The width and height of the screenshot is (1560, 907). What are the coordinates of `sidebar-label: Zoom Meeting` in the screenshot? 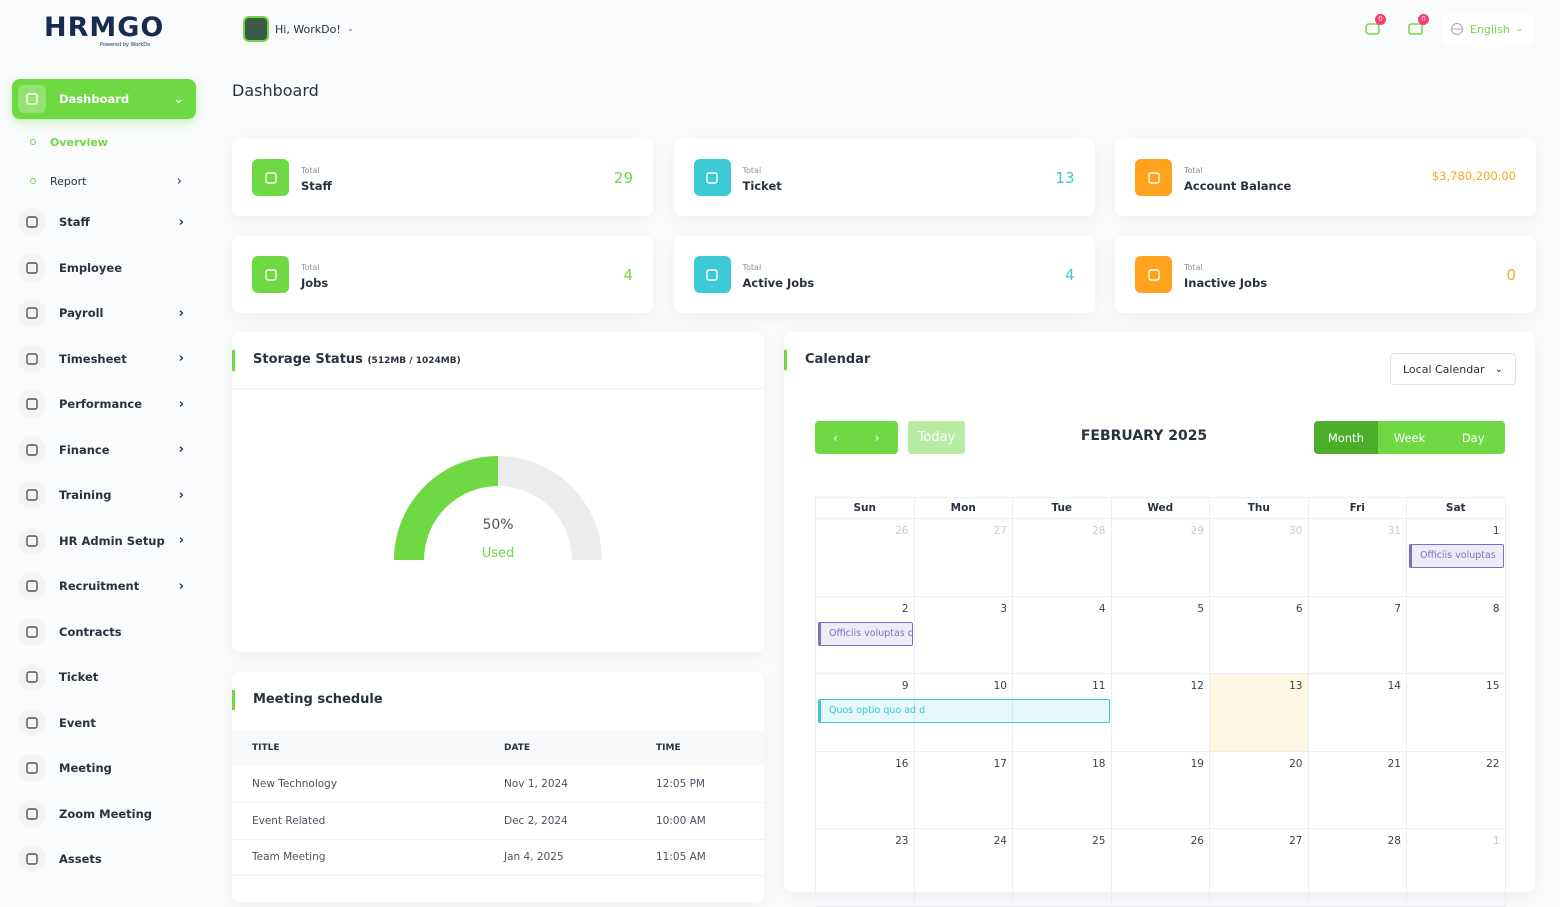 It's located at (106, 813).